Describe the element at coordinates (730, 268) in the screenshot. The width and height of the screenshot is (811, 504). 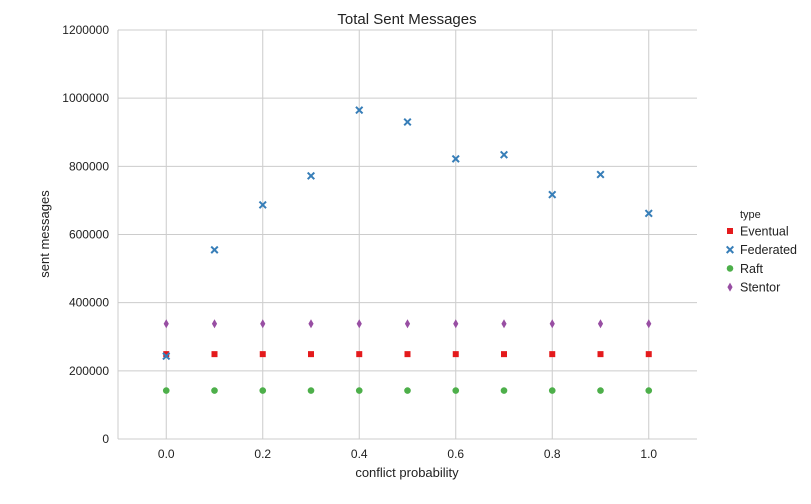
I see `legend-marker-raft` at that location.